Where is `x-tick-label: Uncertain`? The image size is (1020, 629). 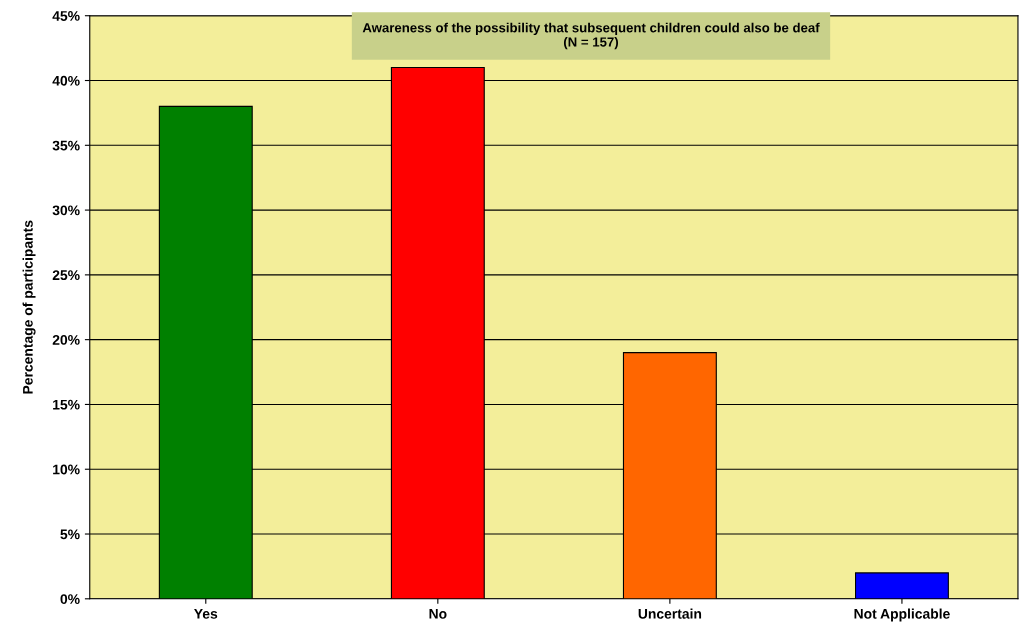
x-tick-label: Uncertain is located at coordinates (670, 613).